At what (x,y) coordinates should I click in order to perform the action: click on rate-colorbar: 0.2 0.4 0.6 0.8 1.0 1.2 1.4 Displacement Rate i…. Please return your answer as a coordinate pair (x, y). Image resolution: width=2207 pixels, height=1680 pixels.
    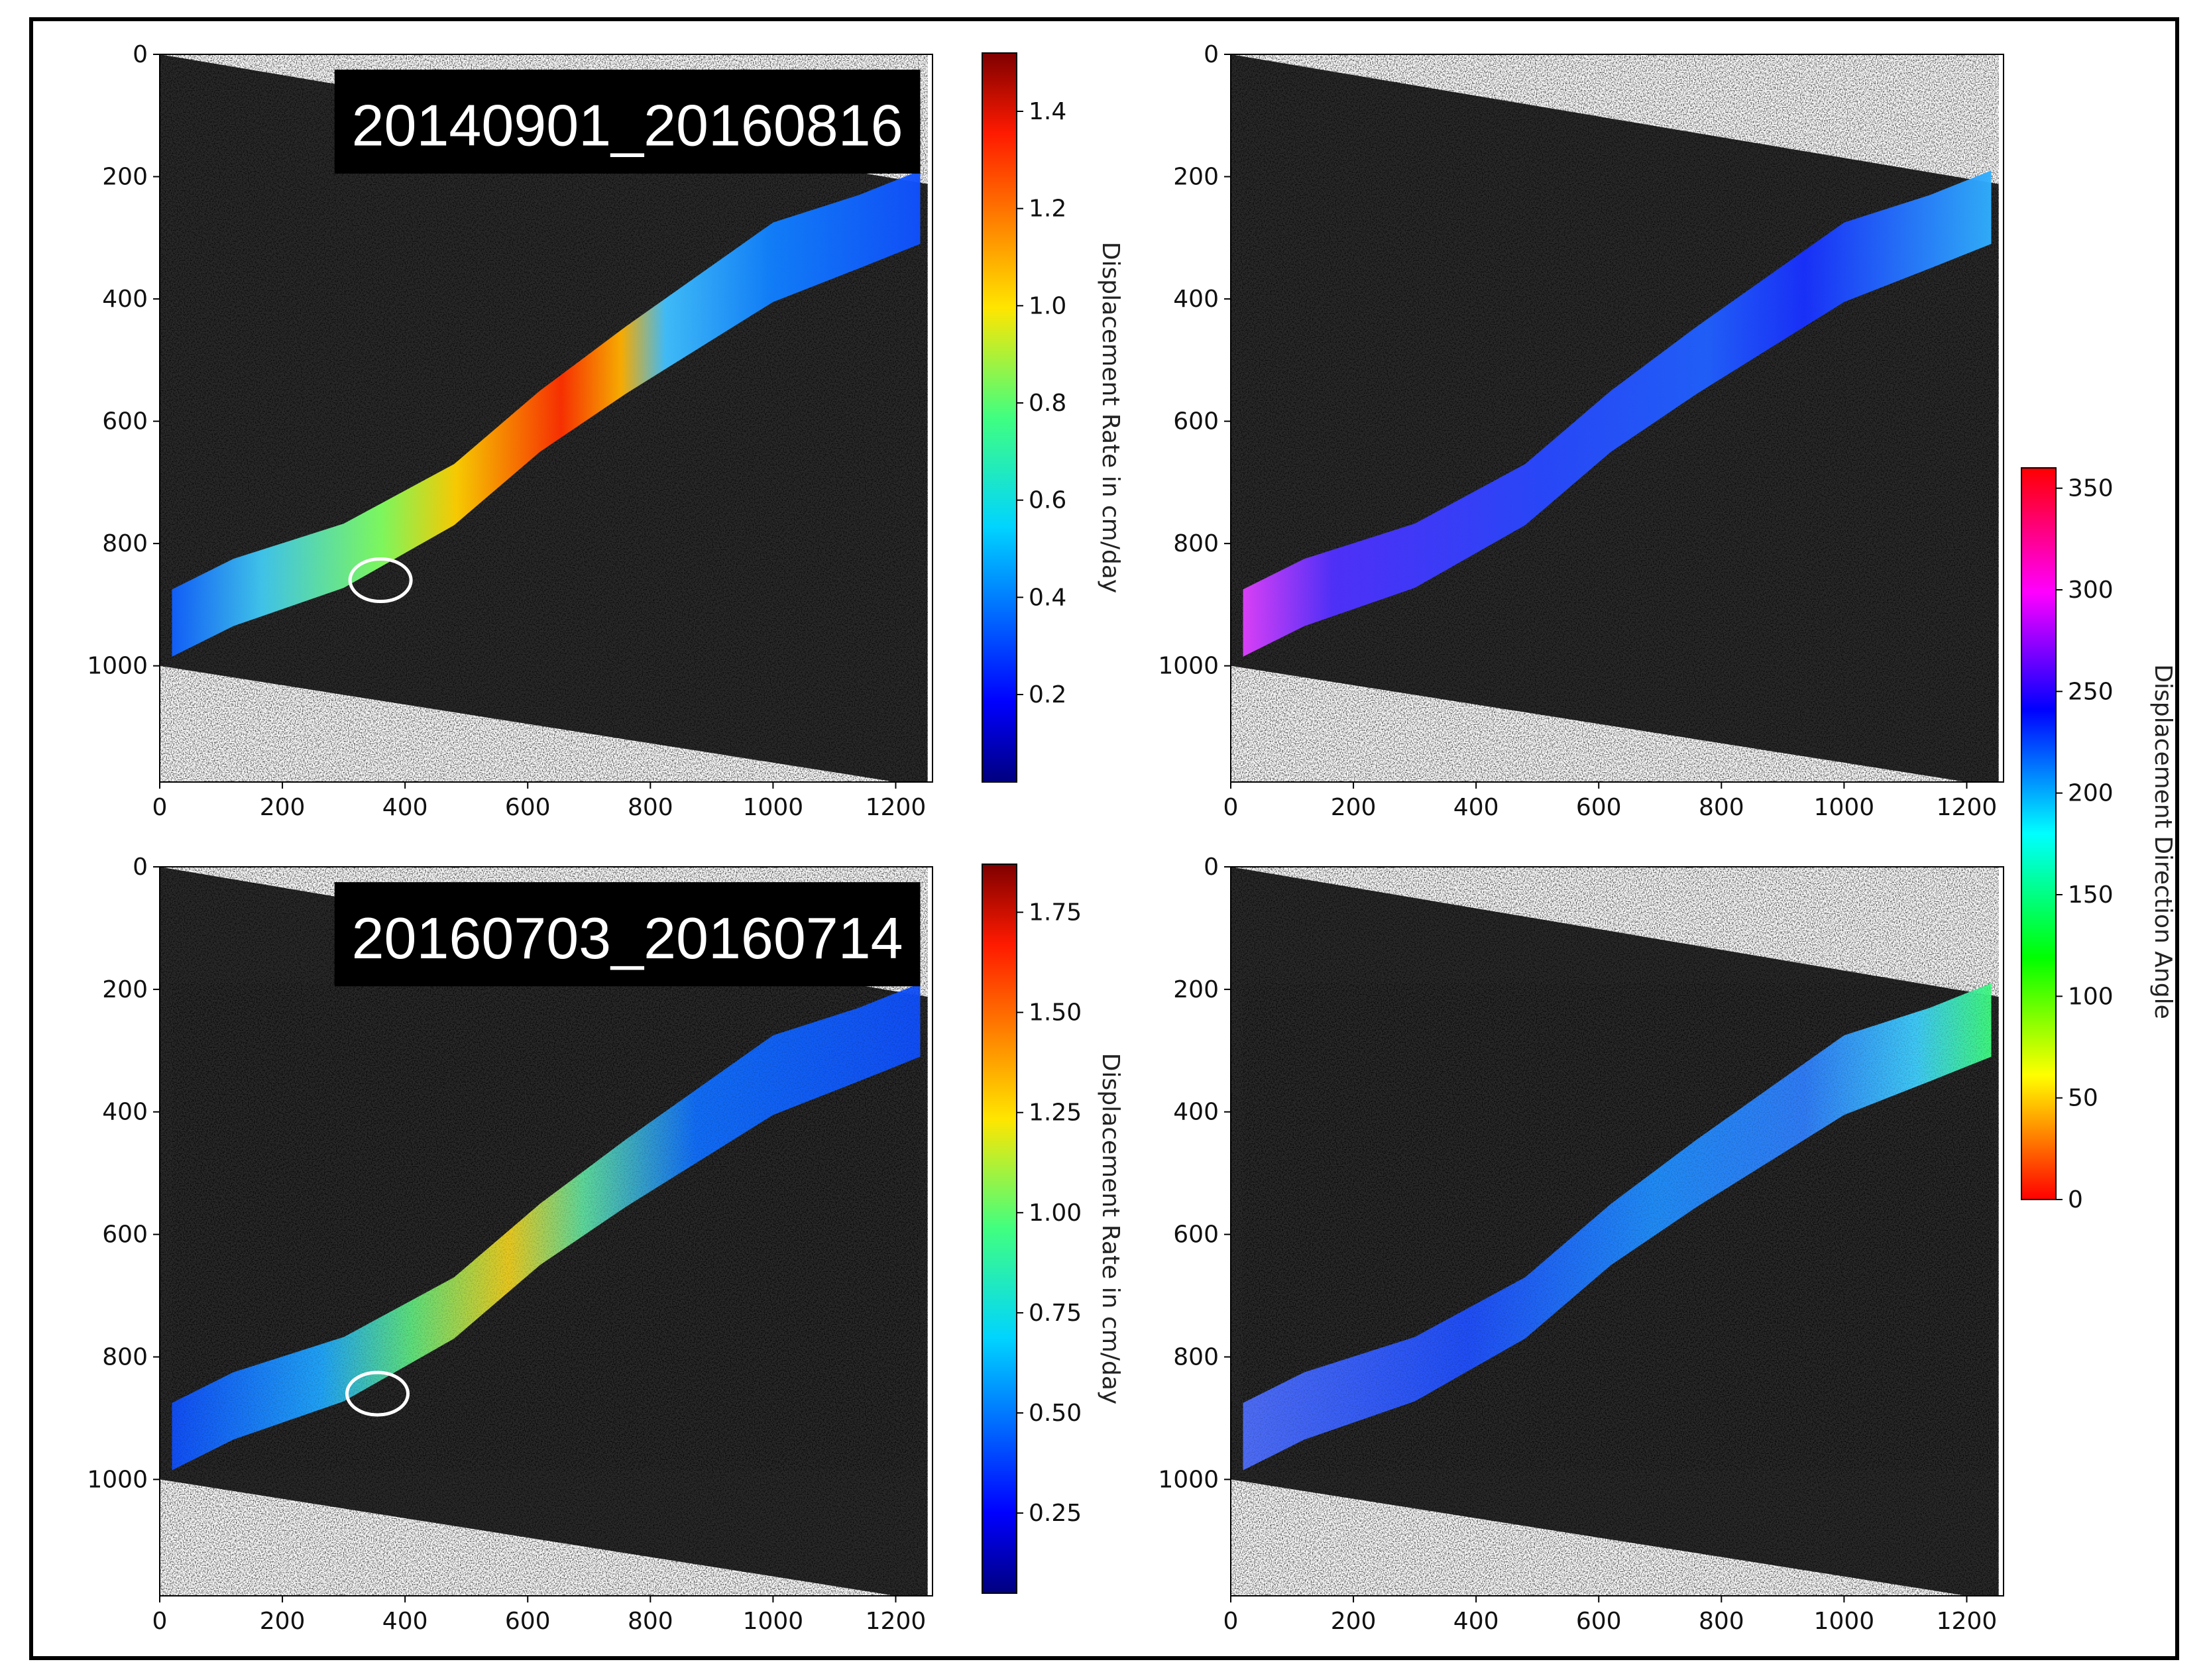
    Looking at the image, I should click on (1053, 417).